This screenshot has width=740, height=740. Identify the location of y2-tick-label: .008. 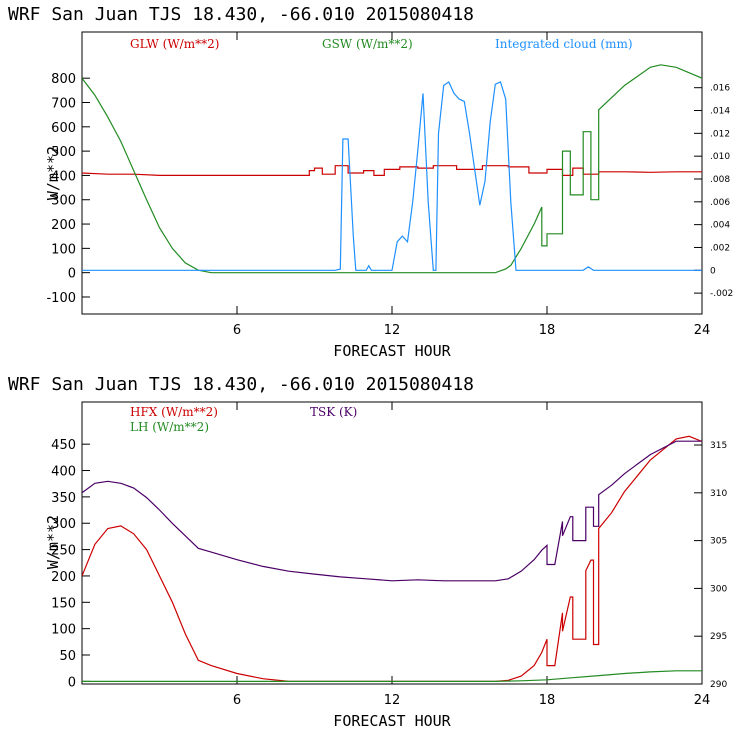
(720, 180).